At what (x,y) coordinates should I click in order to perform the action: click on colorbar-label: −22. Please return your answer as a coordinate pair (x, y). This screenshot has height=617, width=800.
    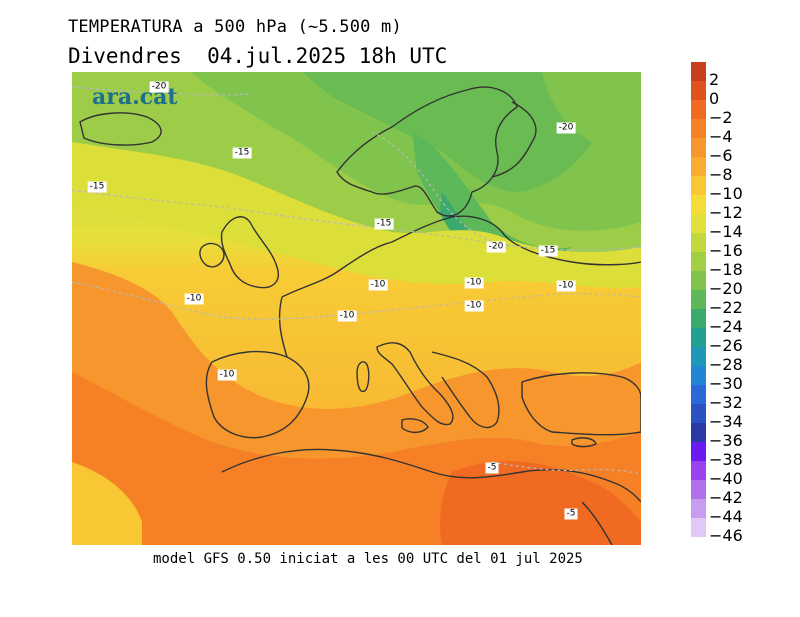
    Looking at the image, I should click on (726, 307).